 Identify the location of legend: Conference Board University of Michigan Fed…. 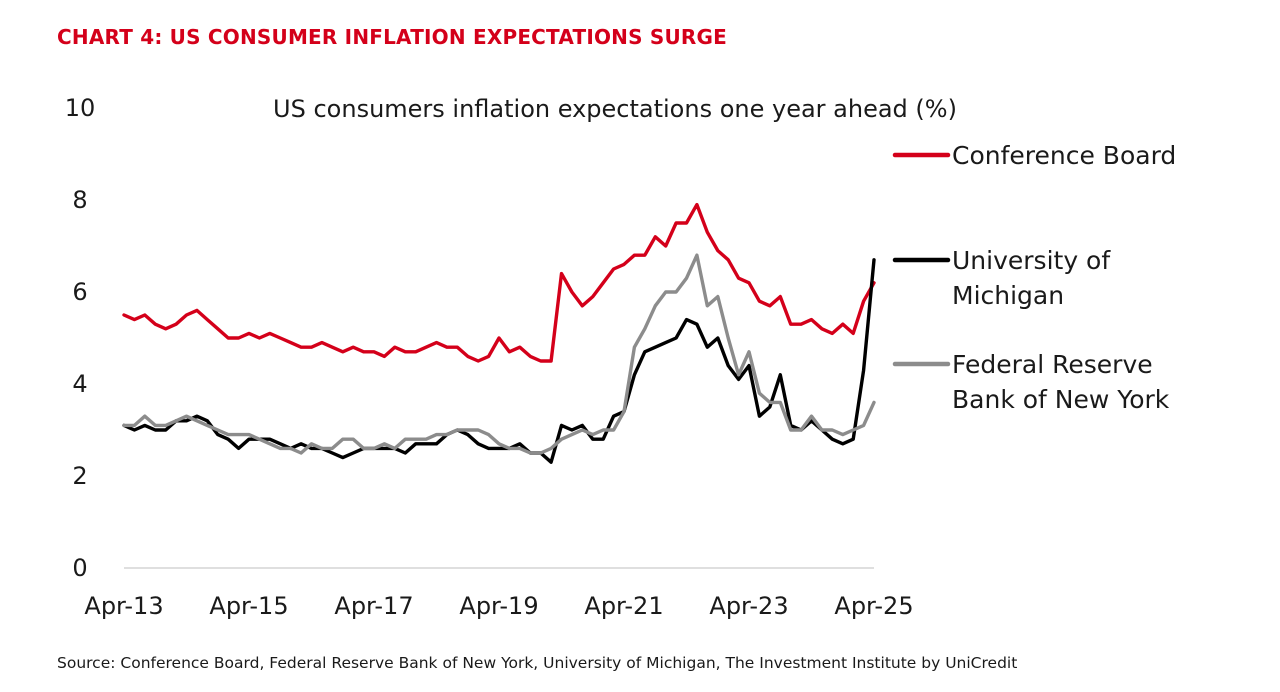
(1034, 277).